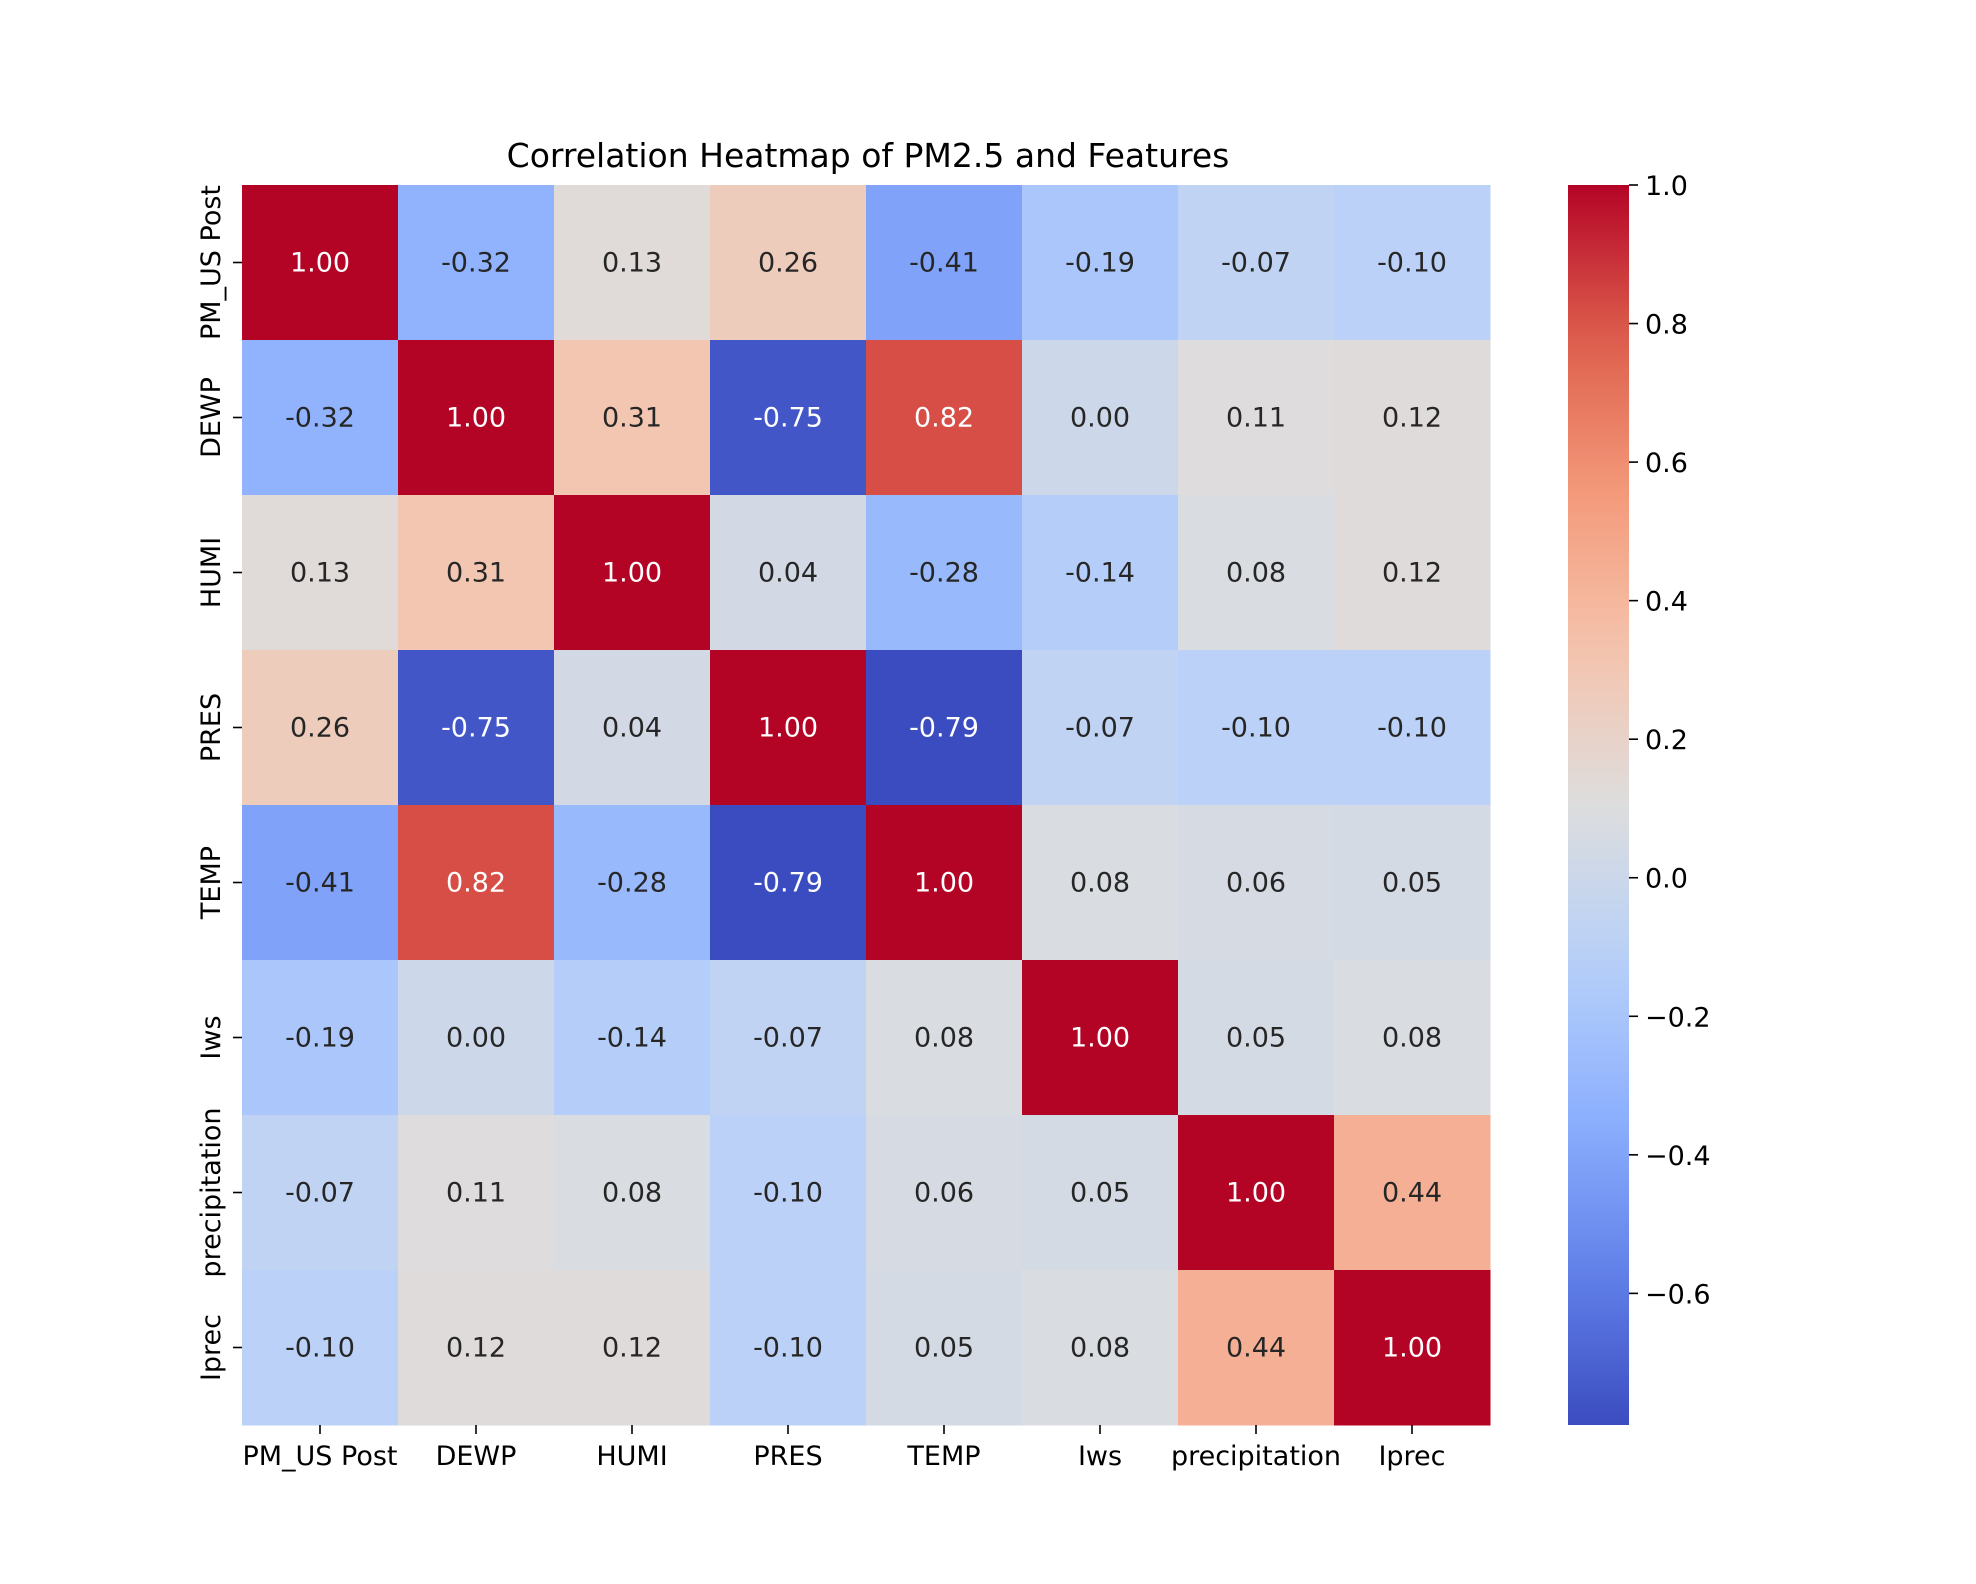 The width and height of the screenshot is (1976, 1584). What do you see at coordinates (787, 1456) in the screenshot?
I see `x-tick-label-pres: PRES` at bounding box center [787, 1456].